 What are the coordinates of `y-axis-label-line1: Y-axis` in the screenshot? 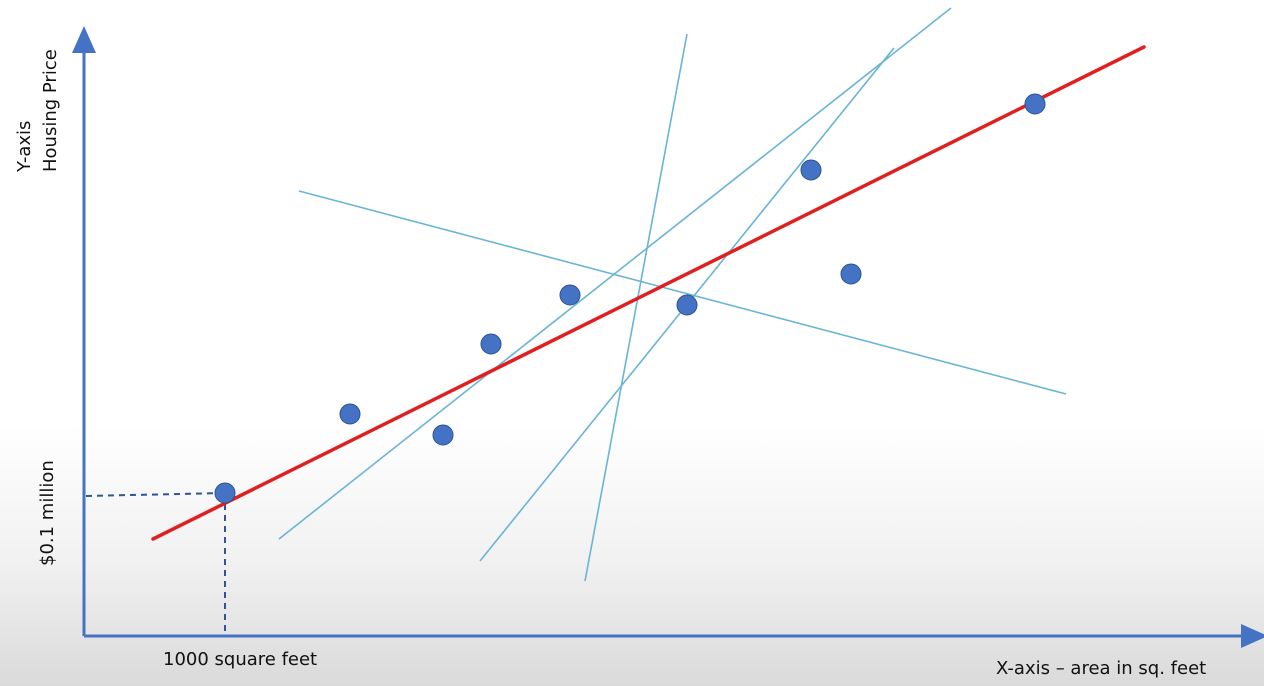 It's located at (24, 146).